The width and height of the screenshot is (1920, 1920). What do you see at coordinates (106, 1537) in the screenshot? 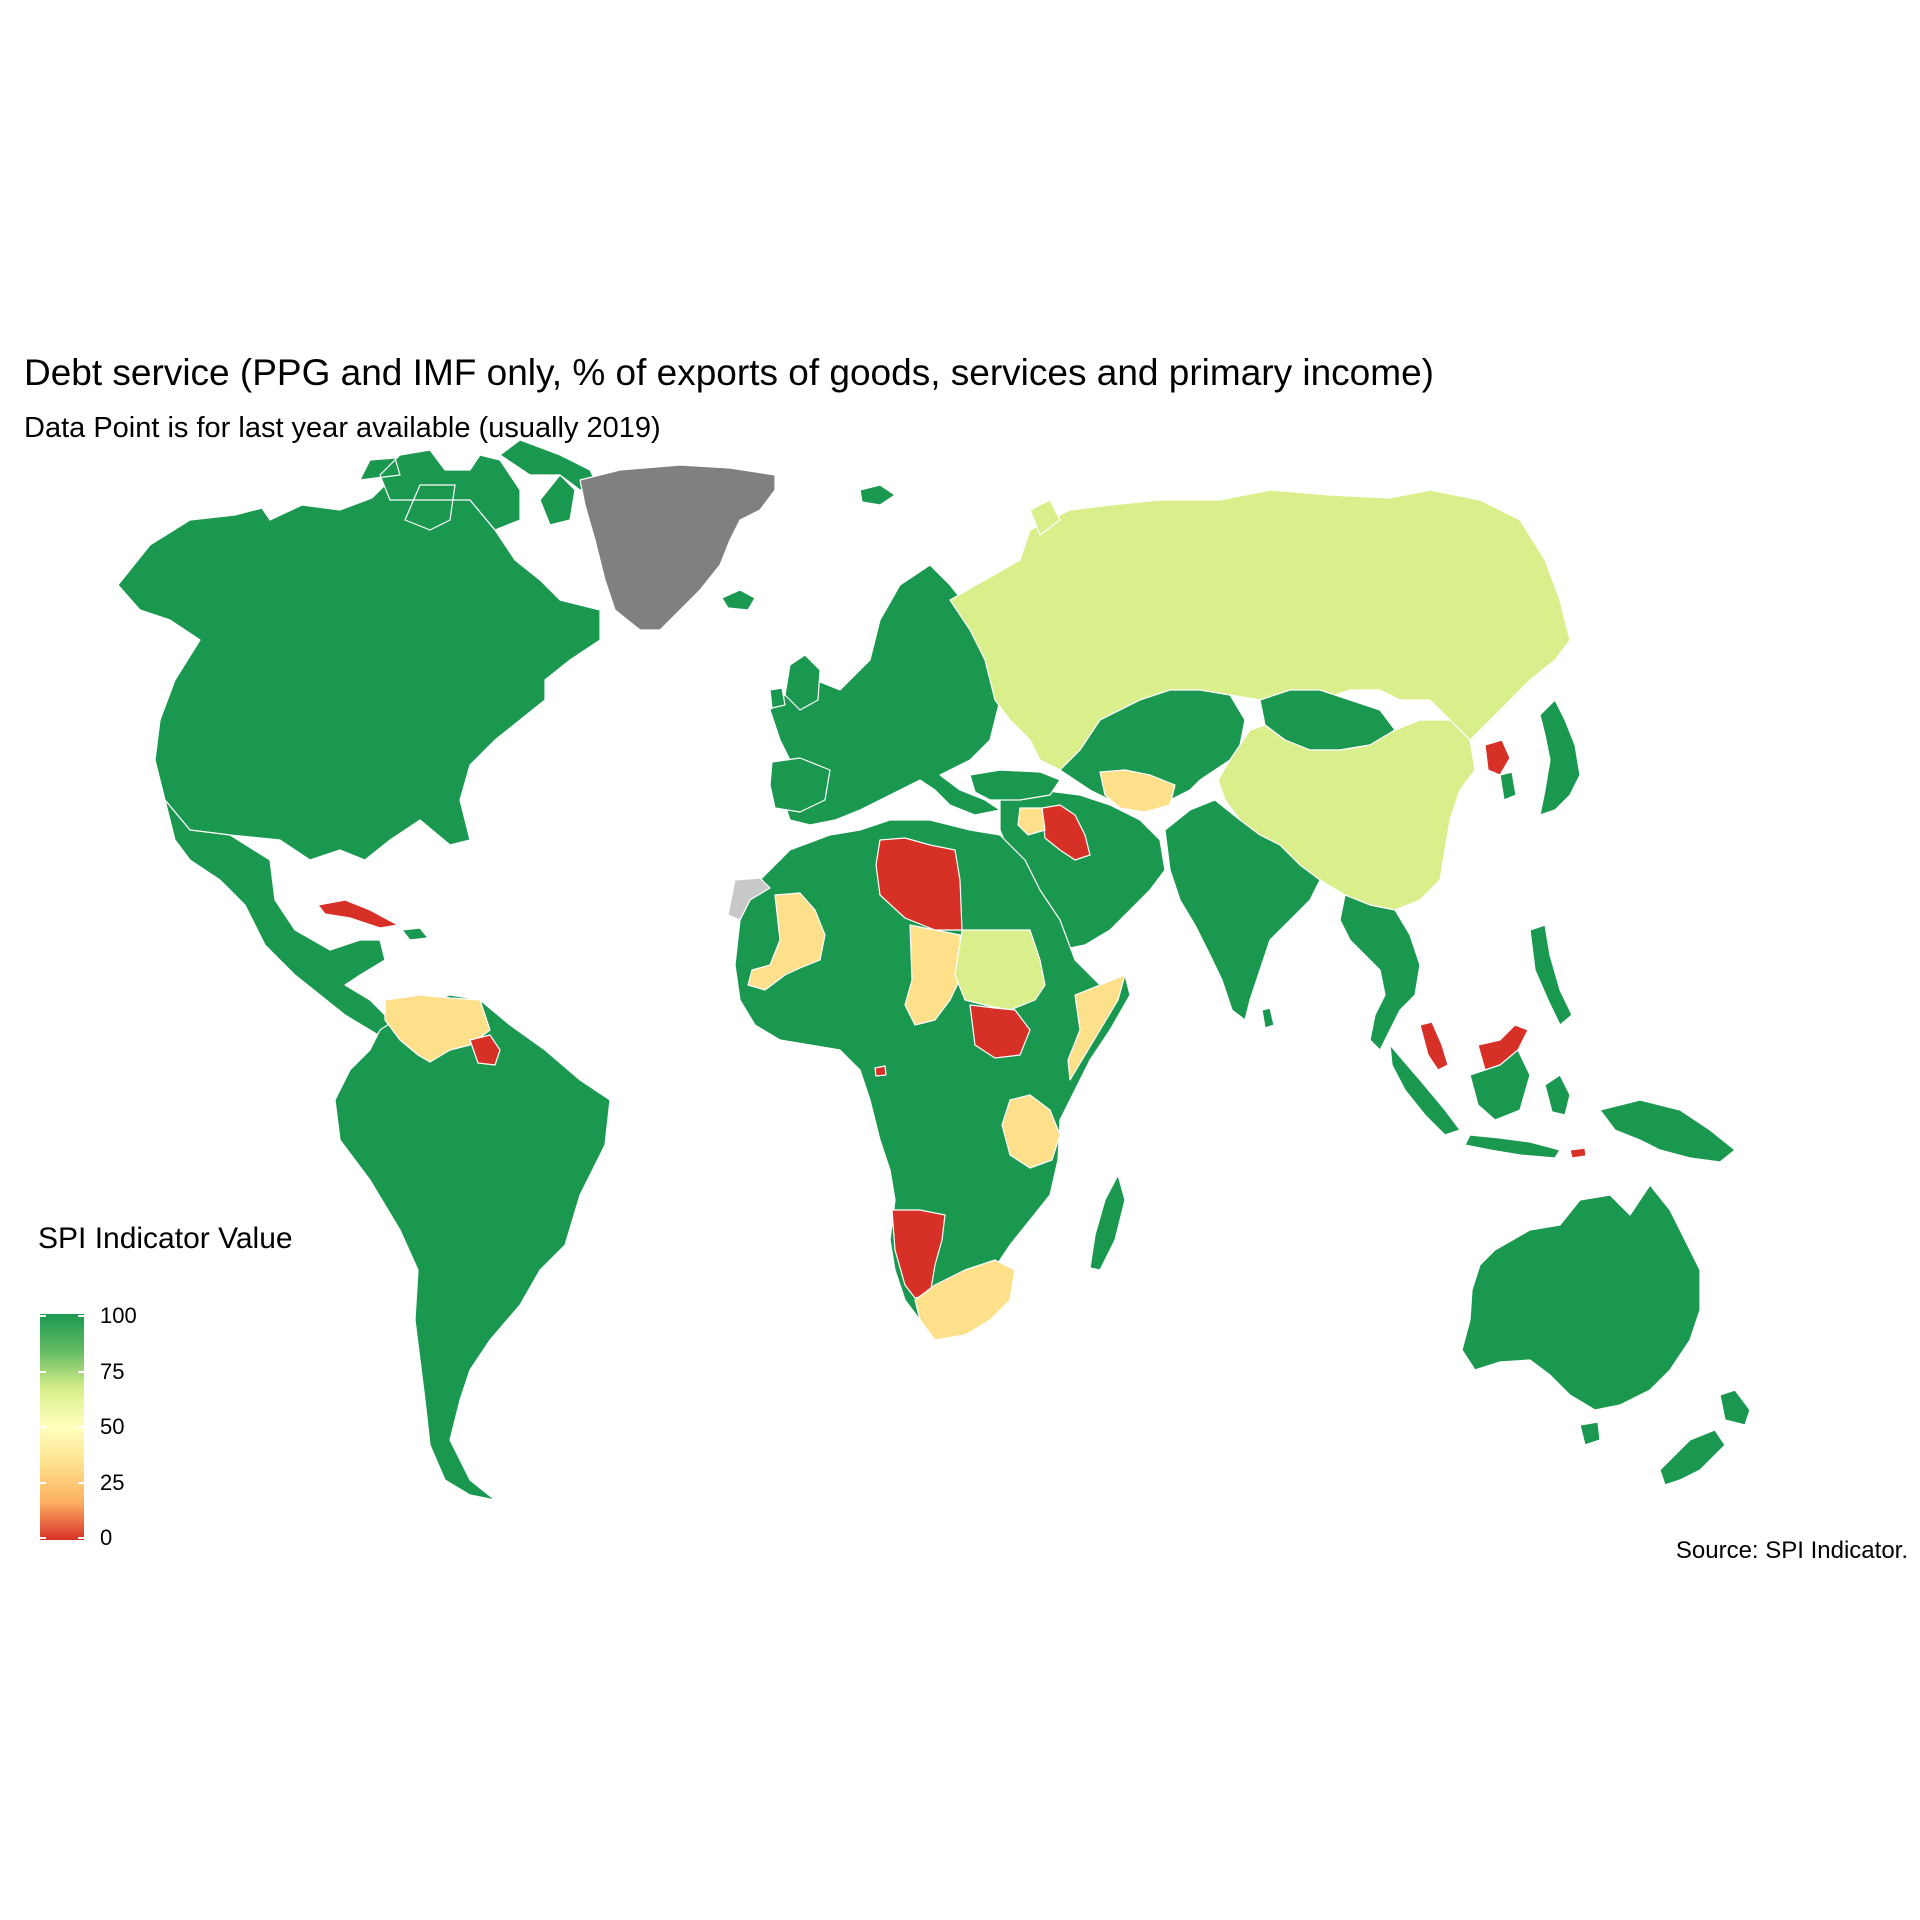
I see `legend-tick-label: 0` at bounding box center [106, 1537].